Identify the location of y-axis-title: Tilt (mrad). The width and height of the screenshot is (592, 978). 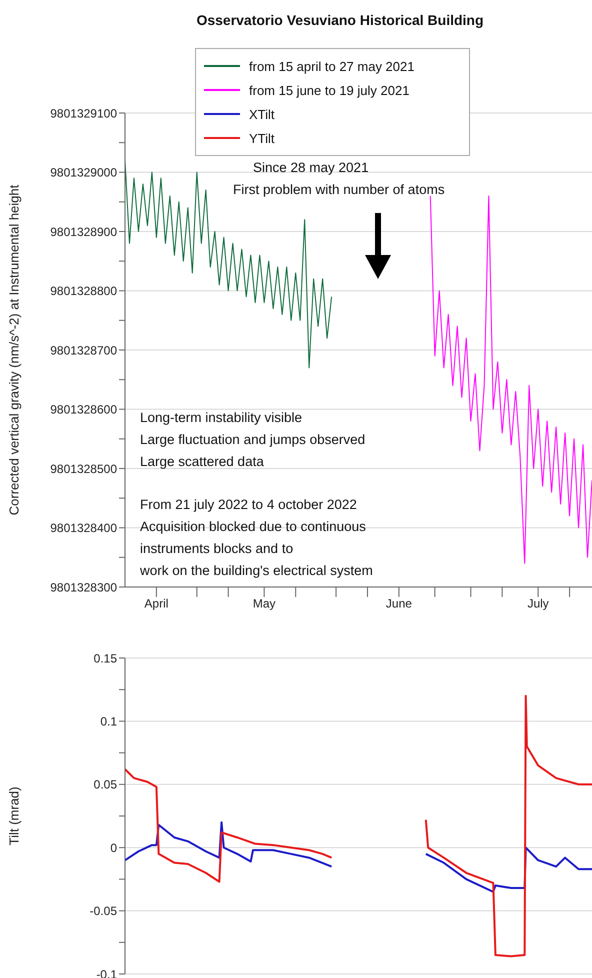
(14, 816).